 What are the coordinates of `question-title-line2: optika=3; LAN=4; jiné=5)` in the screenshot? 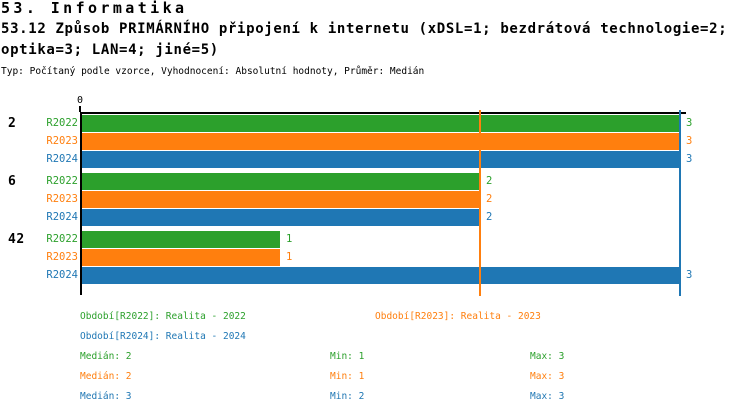 It's located at (110, 50).